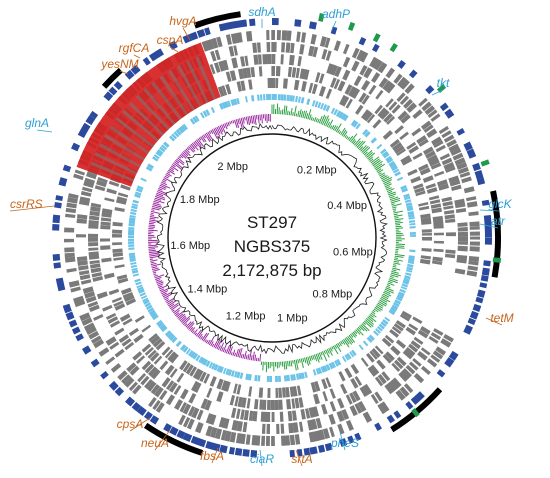 The width and height of the screenshot is (550, 478). Describe the element at coordinates (26, 204) in the screenshot. I see `gene-label: csrRS` at that location.